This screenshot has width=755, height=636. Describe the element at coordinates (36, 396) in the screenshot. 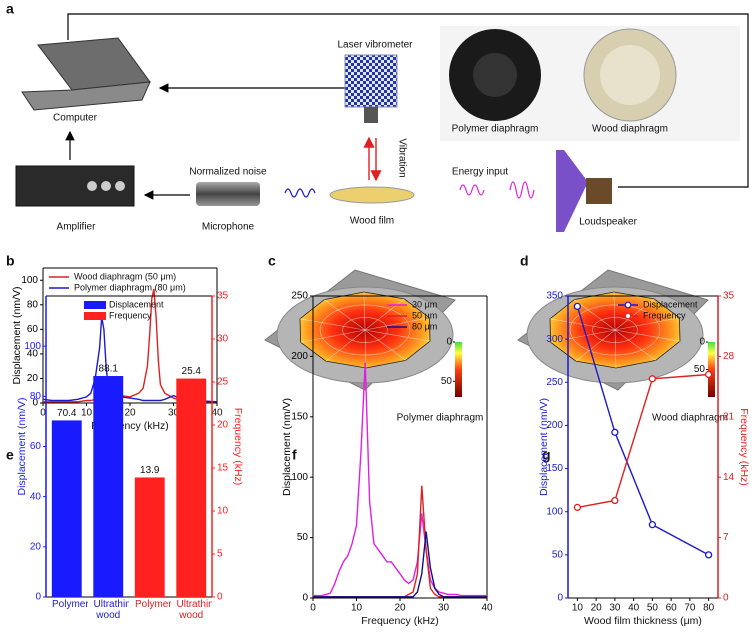

I see `y-tick-label: 80` at that location.